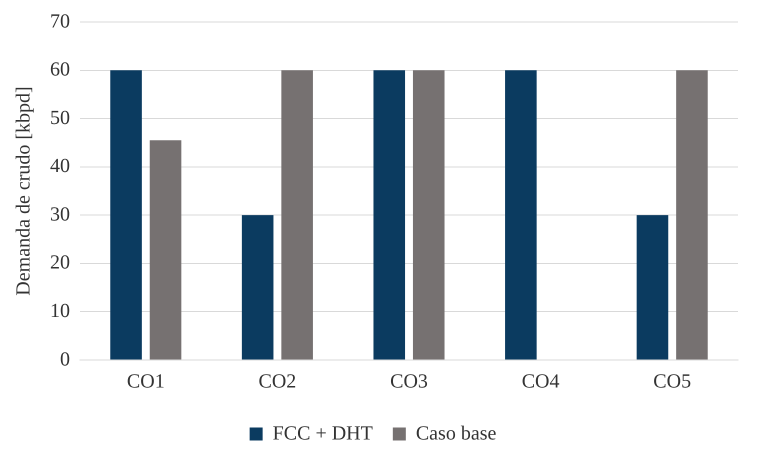  What do you see at coordinates (456, 433) in the screenshot?
I see `legend-label: Caso base` at bounding box center [456, 433].